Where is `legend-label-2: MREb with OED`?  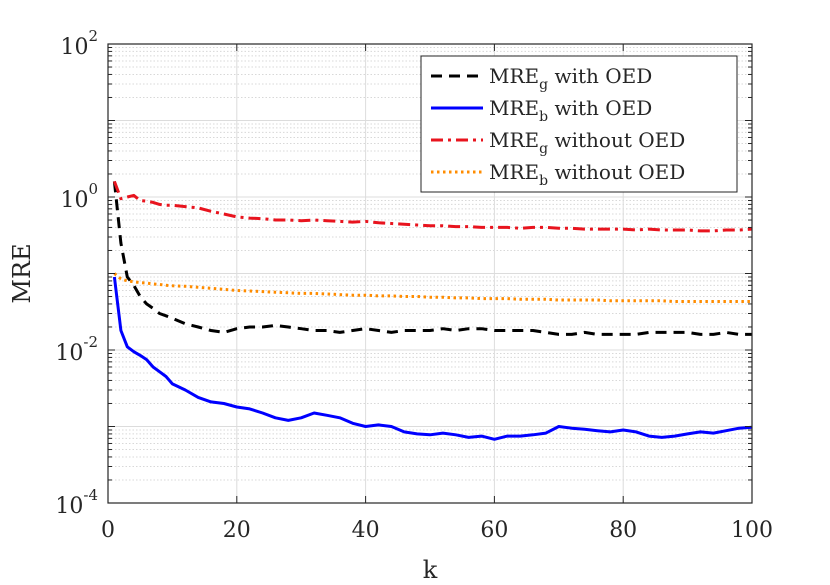 legend-label-2: MREb with OED is located at coordinates (570, 110).